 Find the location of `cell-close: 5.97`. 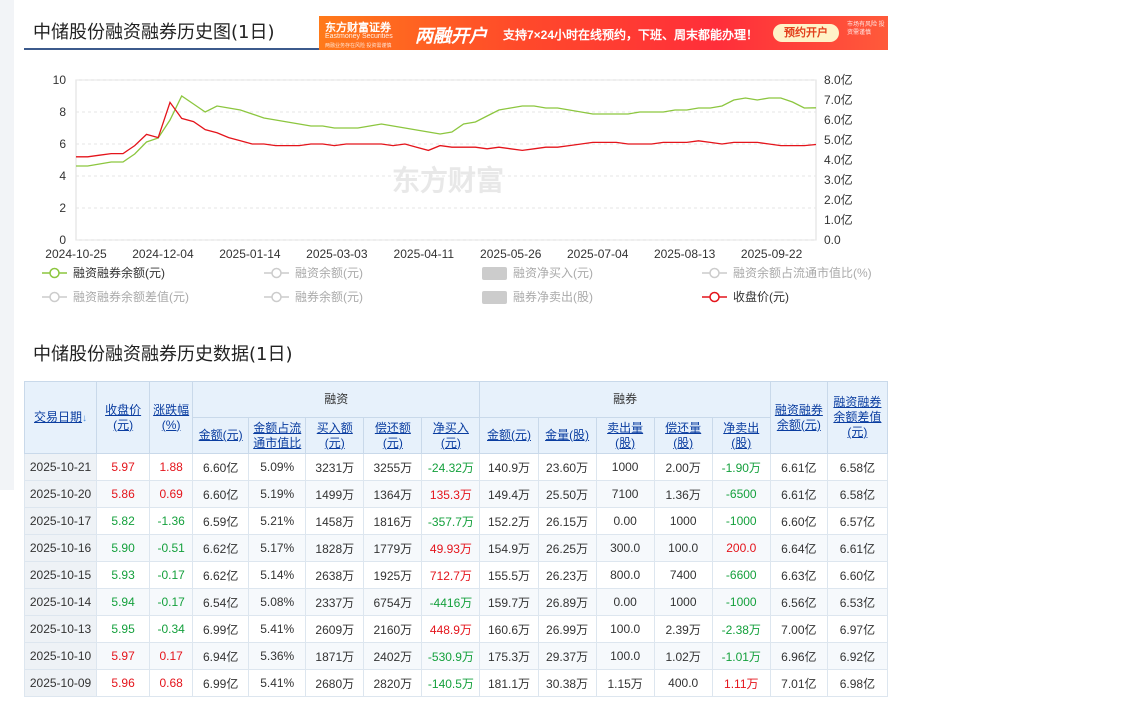

cell-close: 5.97 is located at coordinates (123, 467).